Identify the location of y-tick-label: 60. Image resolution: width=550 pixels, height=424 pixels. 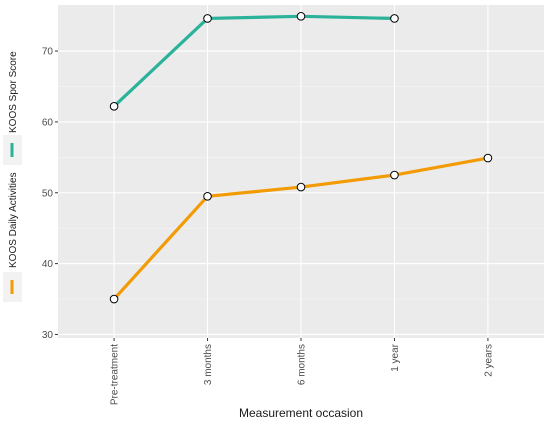
(48, 122).